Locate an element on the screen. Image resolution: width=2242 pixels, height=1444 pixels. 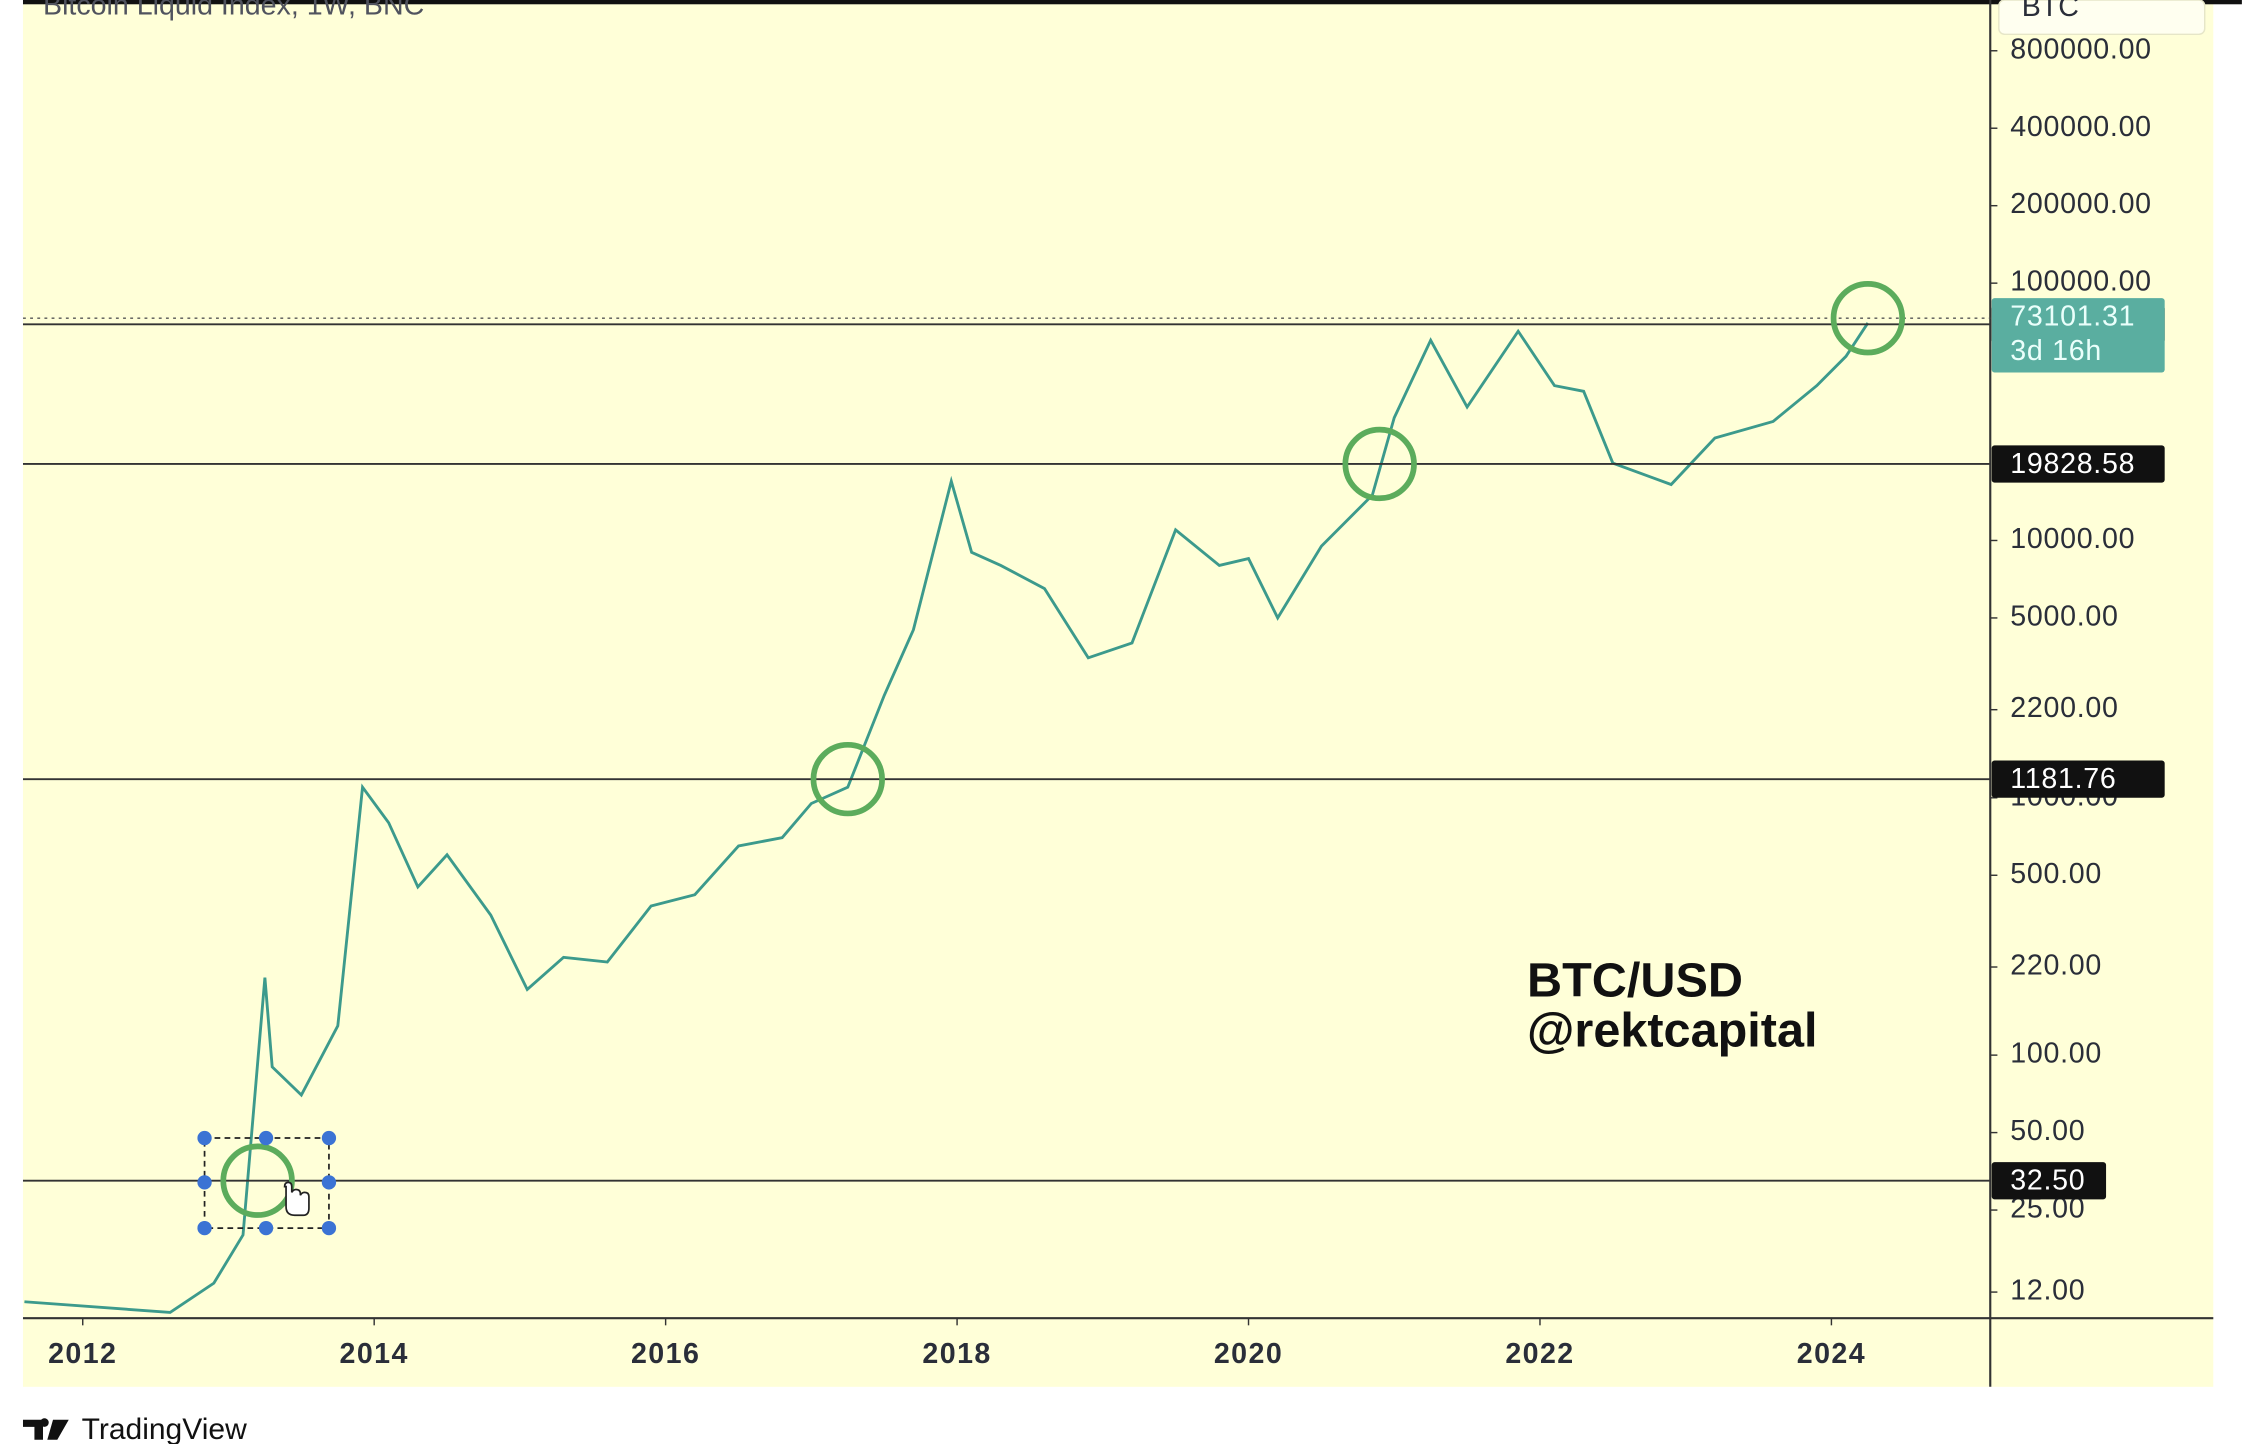
y-tick-label: 50.00 is located at coordinates (2047, 1131).